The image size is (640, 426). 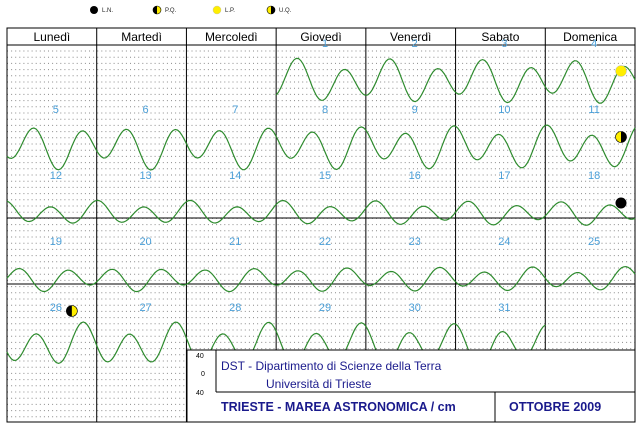 What do you see at coordinates (191, 10) in the screenshot?
I see `moon-legend: L.N. P.Q. L.P. U.Q.` at bounding box center [191, 10].